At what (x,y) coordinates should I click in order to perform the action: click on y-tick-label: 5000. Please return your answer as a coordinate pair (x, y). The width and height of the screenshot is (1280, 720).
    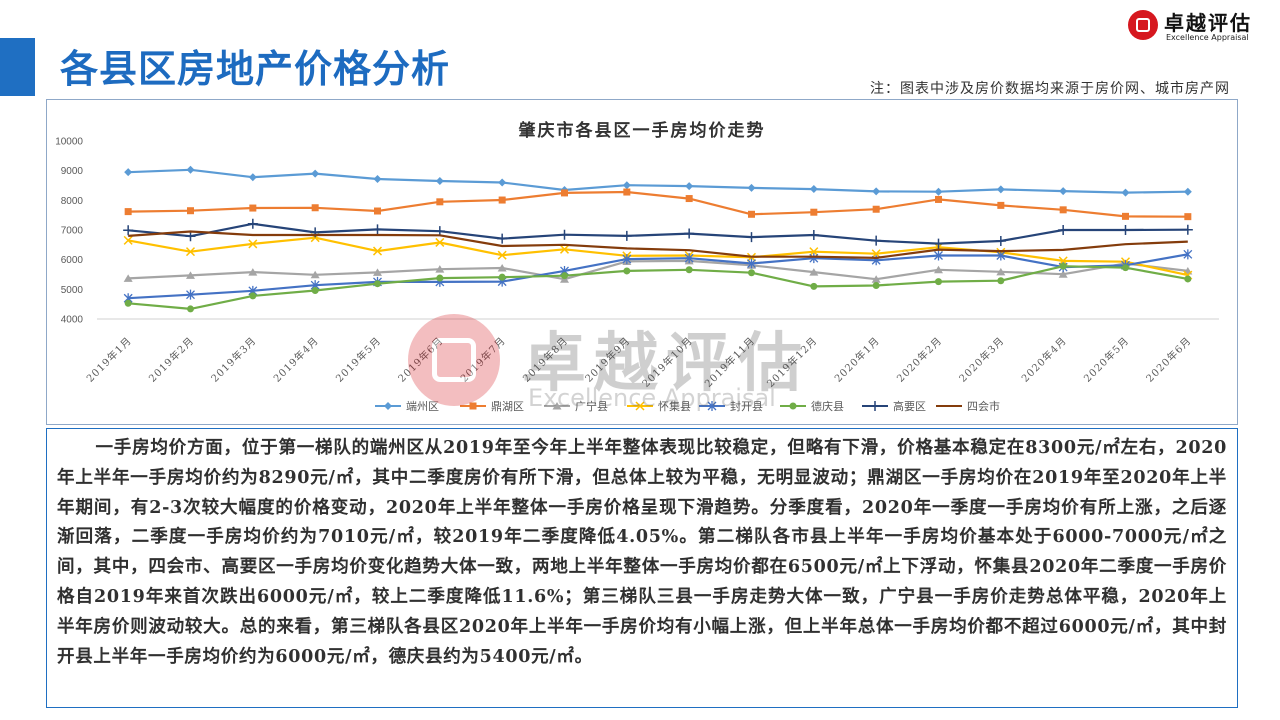
    Looking at the image, I should click on (72, 290).